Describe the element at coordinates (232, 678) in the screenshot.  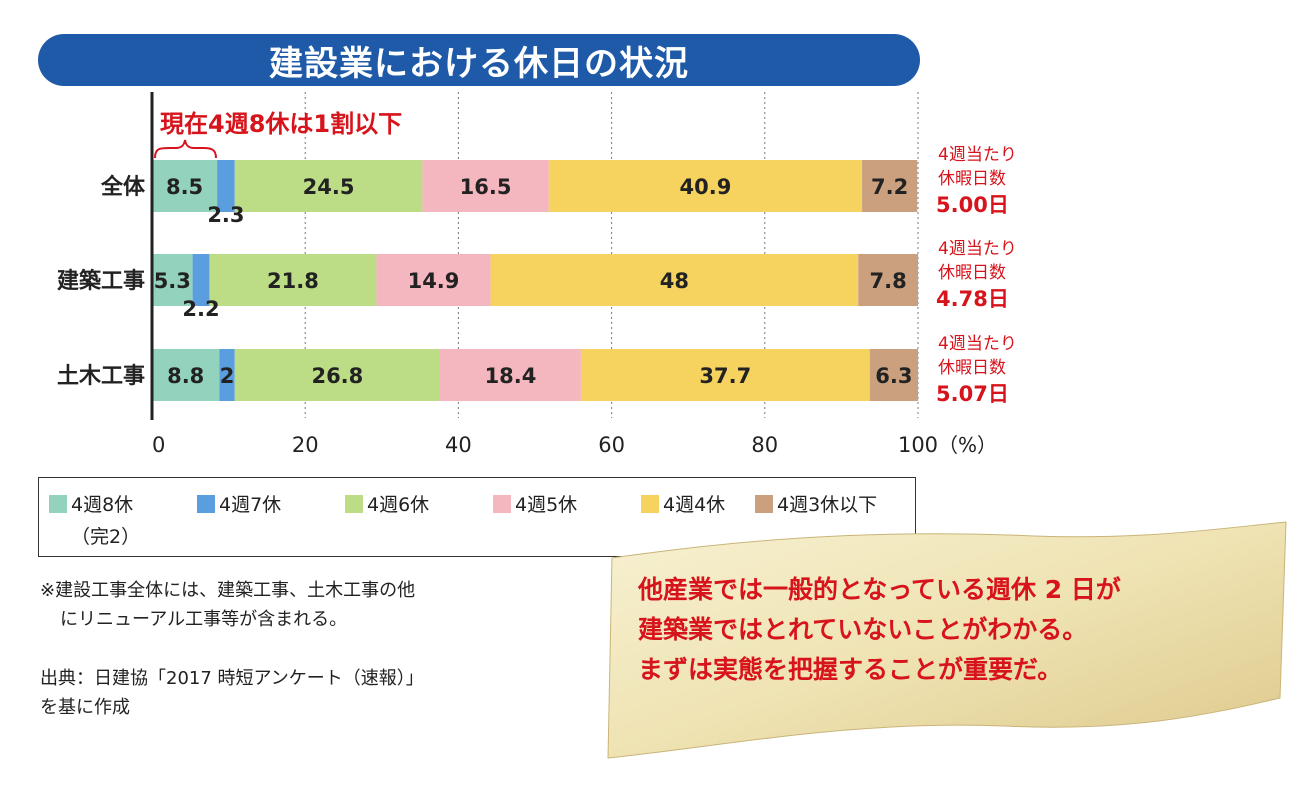
I see `source-line-1: 出典：日建協「2017 時短アンケート（速報）」` at that location.